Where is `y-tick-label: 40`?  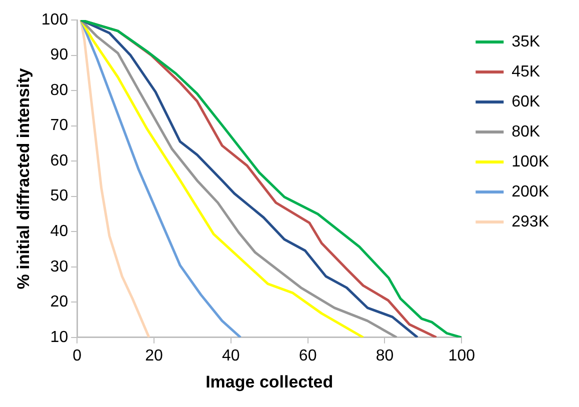 y-tick-label: 40 is located at coordinates (59, 231).